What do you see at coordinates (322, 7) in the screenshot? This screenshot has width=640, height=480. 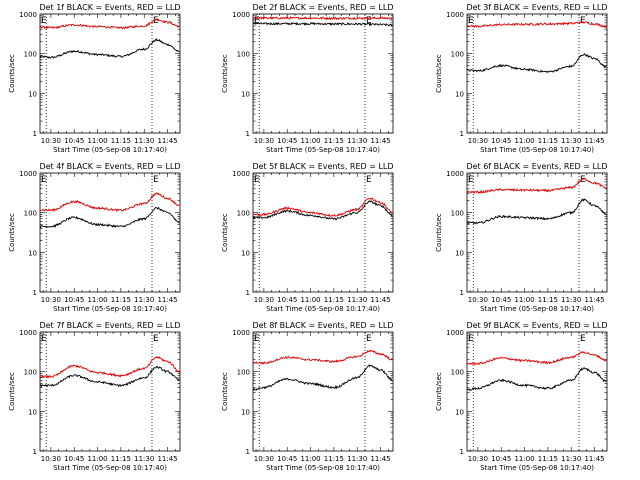 I see `panel-title: Det 2f BLACK = Events, RED = LLD` at bounding box center [322, 7].